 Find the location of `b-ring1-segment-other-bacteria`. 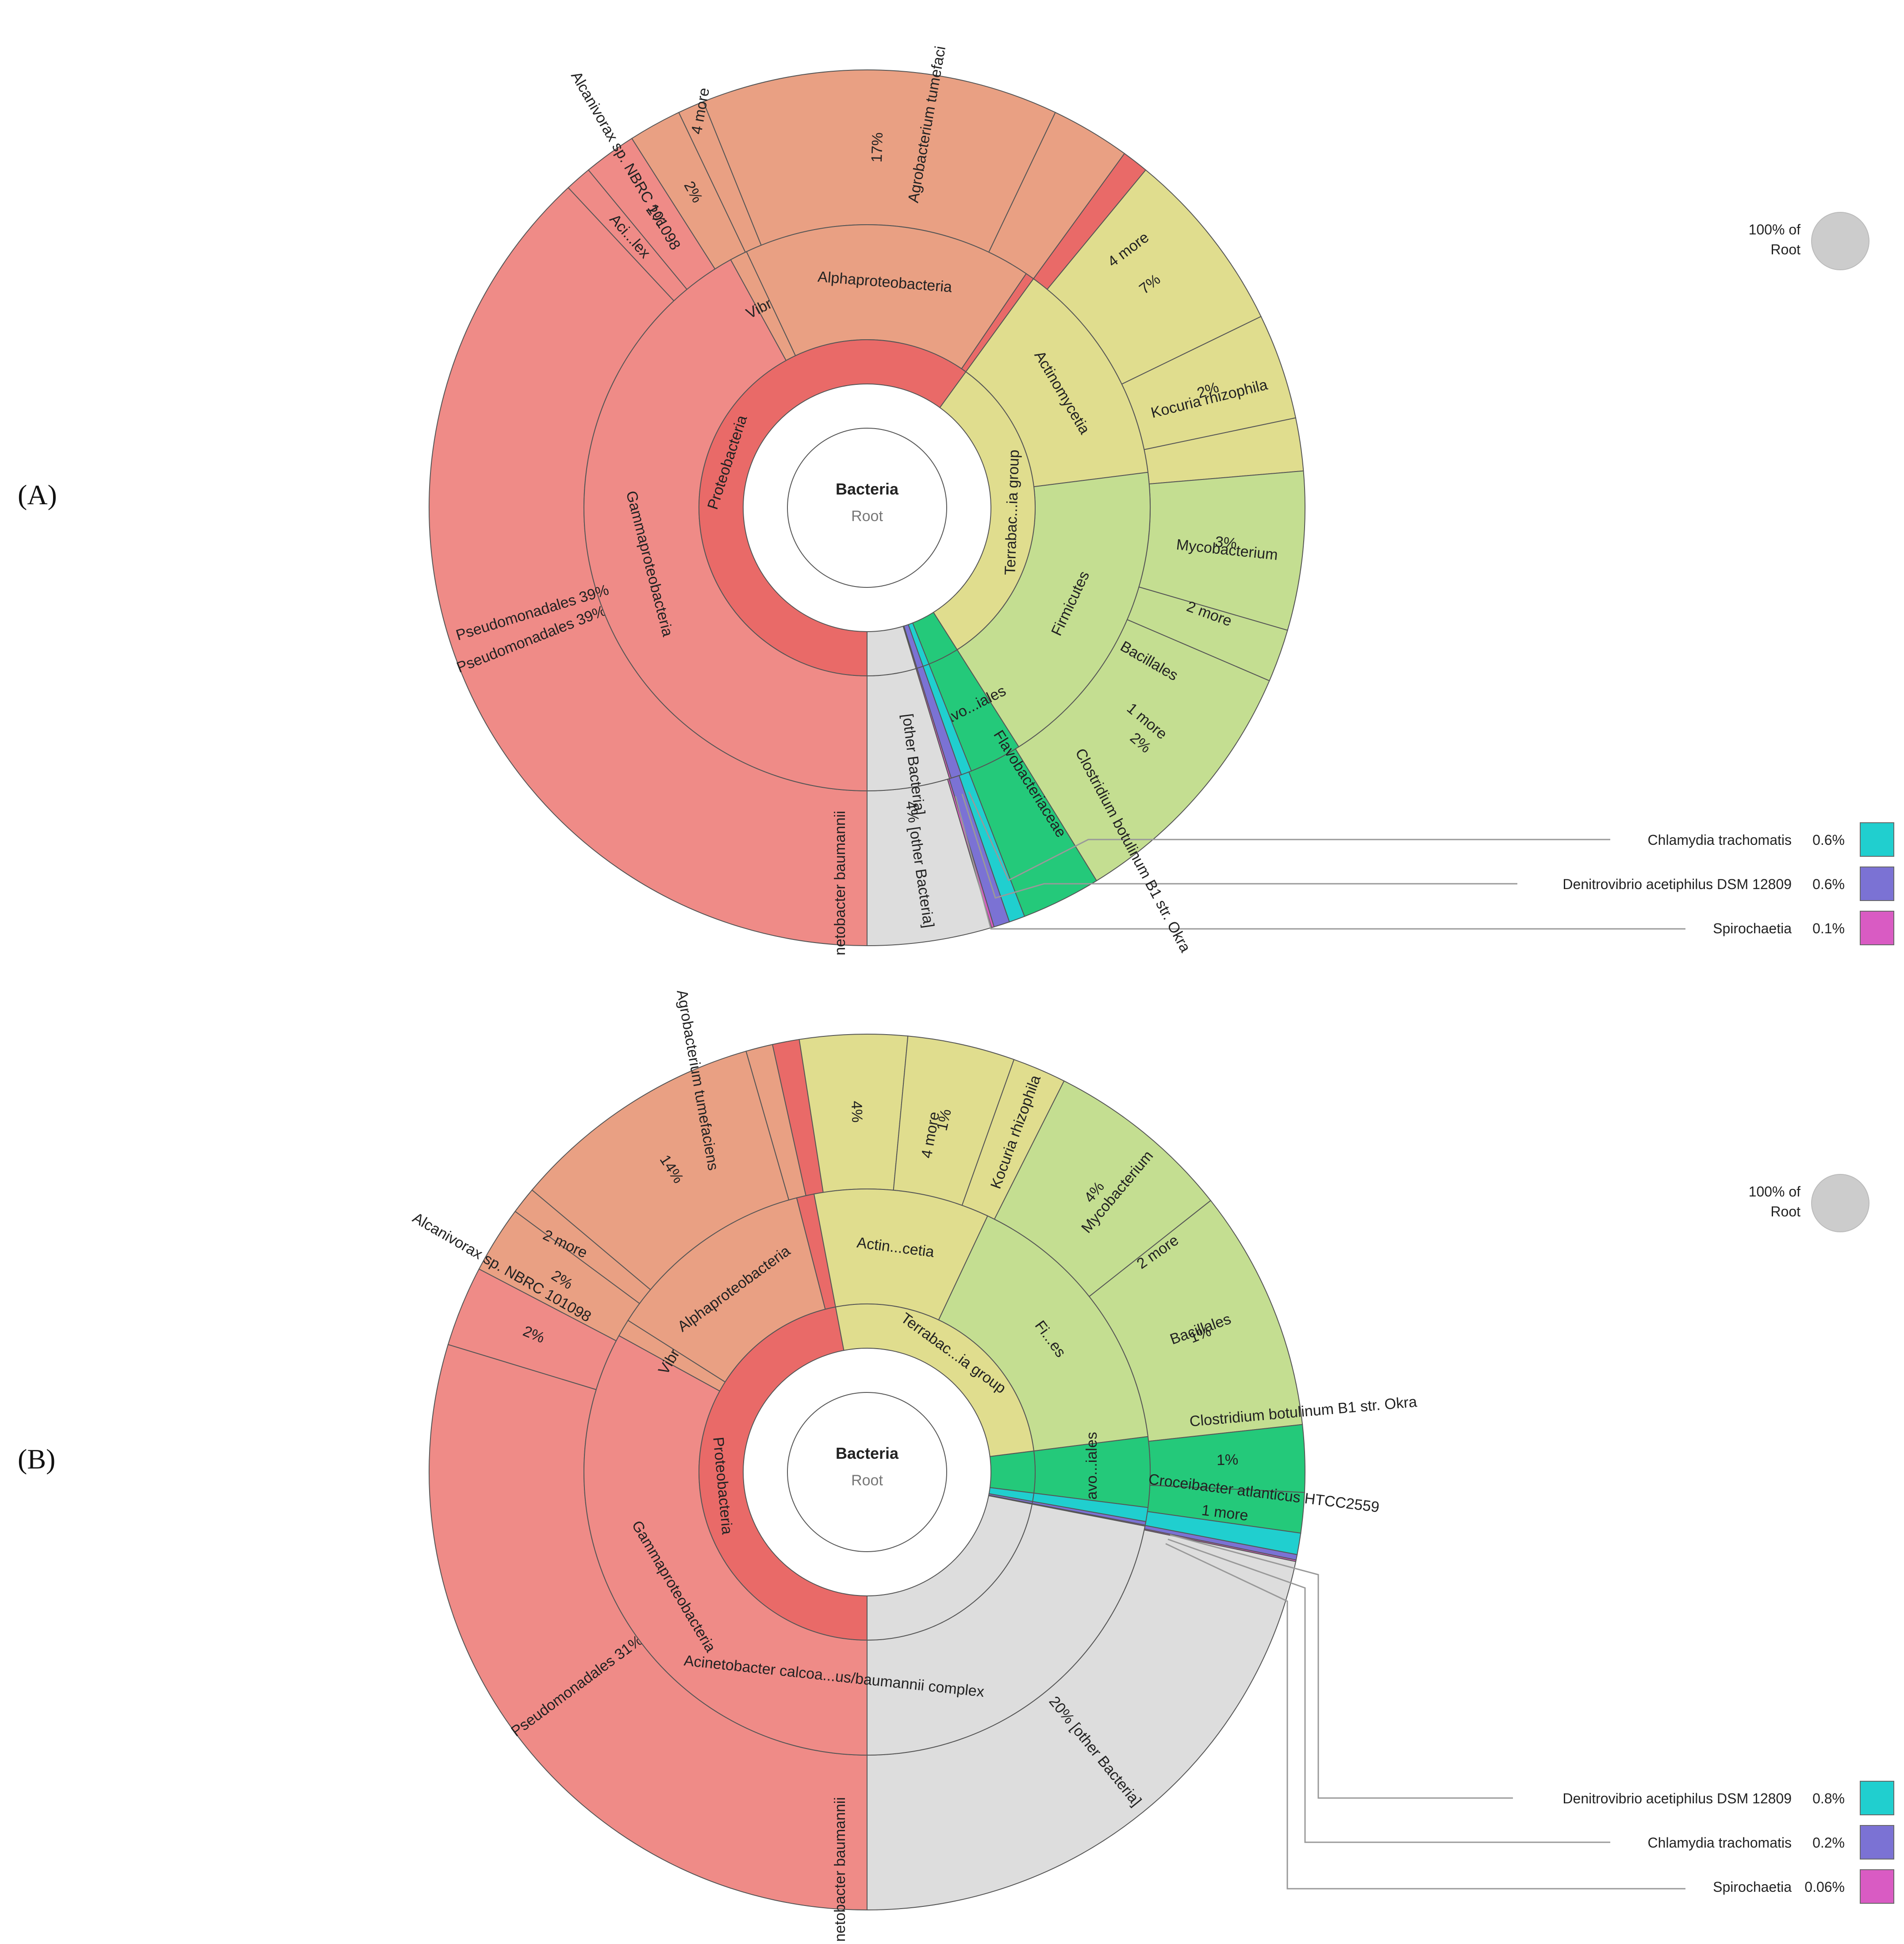

b-ring1-segment-other-bacteria is located at coordinates (950, 1568).